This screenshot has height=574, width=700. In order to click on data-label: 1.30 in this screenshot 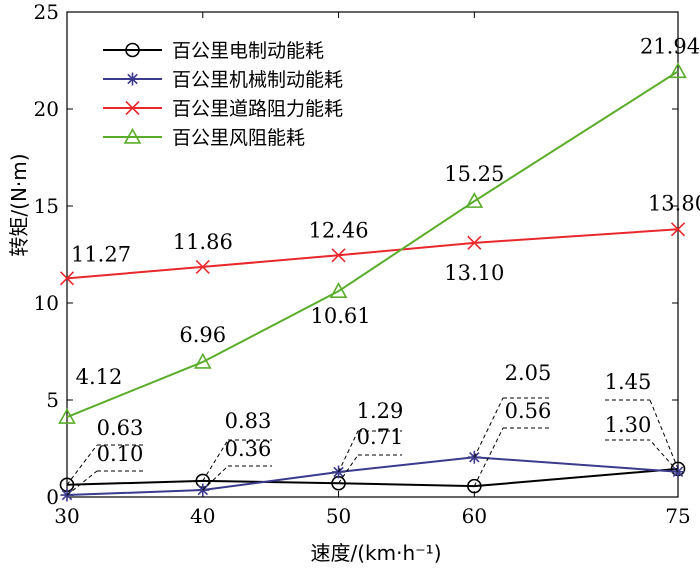, I will do `click(628, 425)`.